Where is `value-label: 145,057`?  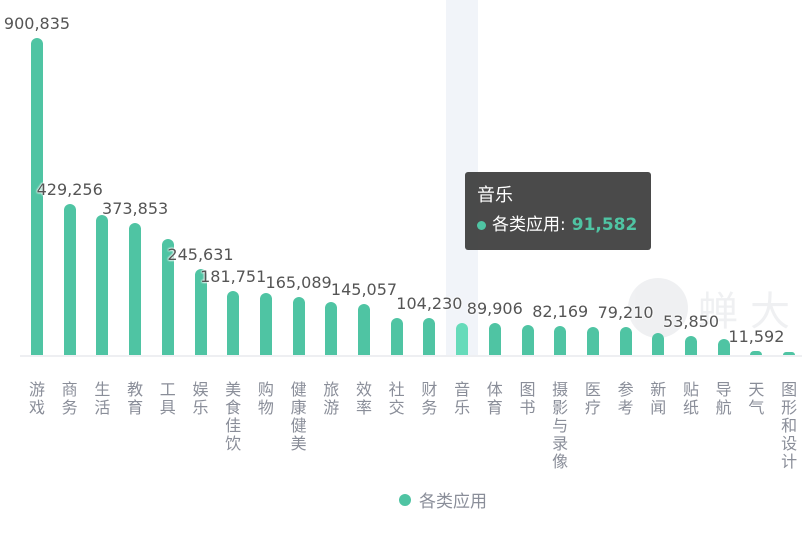
value-label: 145,057 is located at coordinates (364, 289).